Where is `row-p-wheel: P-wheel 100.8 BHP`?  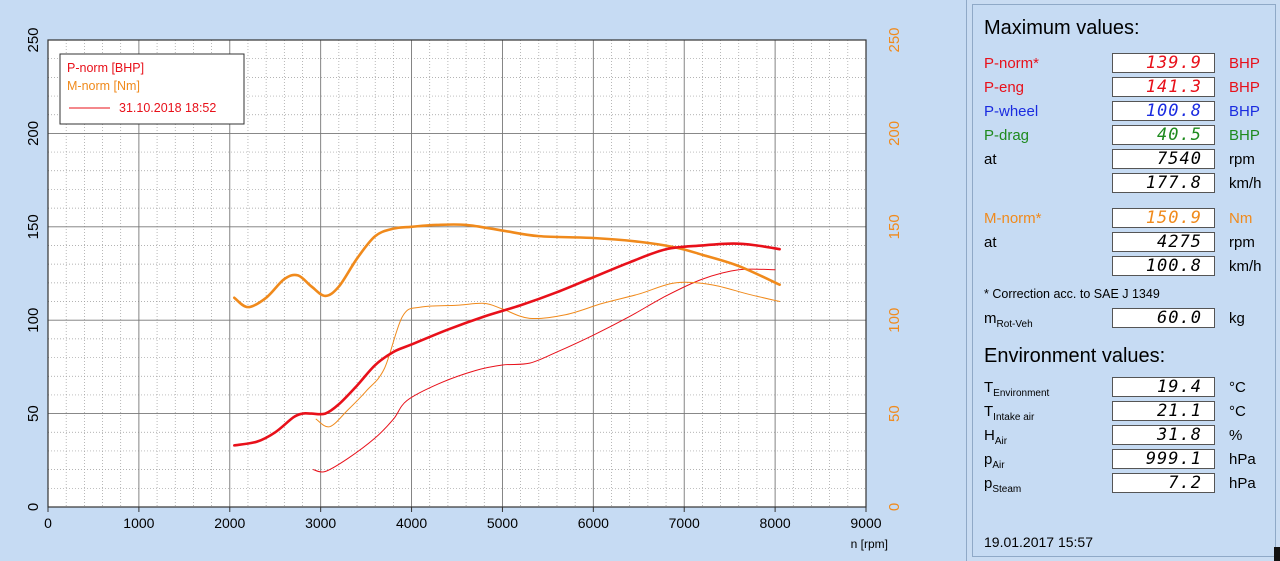
row-p-wheel: P-wheel 100.8 BHP is located at coordinates (1129, 112).